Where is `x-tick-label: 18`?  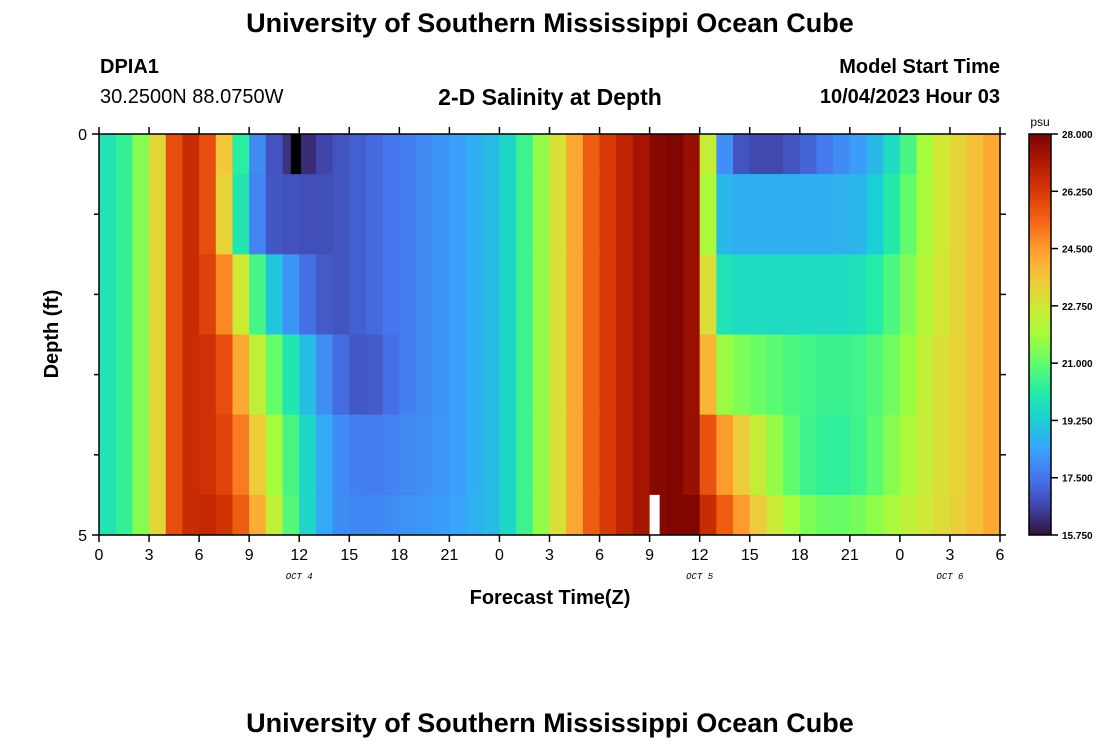
x-tick-label: 18 is located at coordinates (800, 555).